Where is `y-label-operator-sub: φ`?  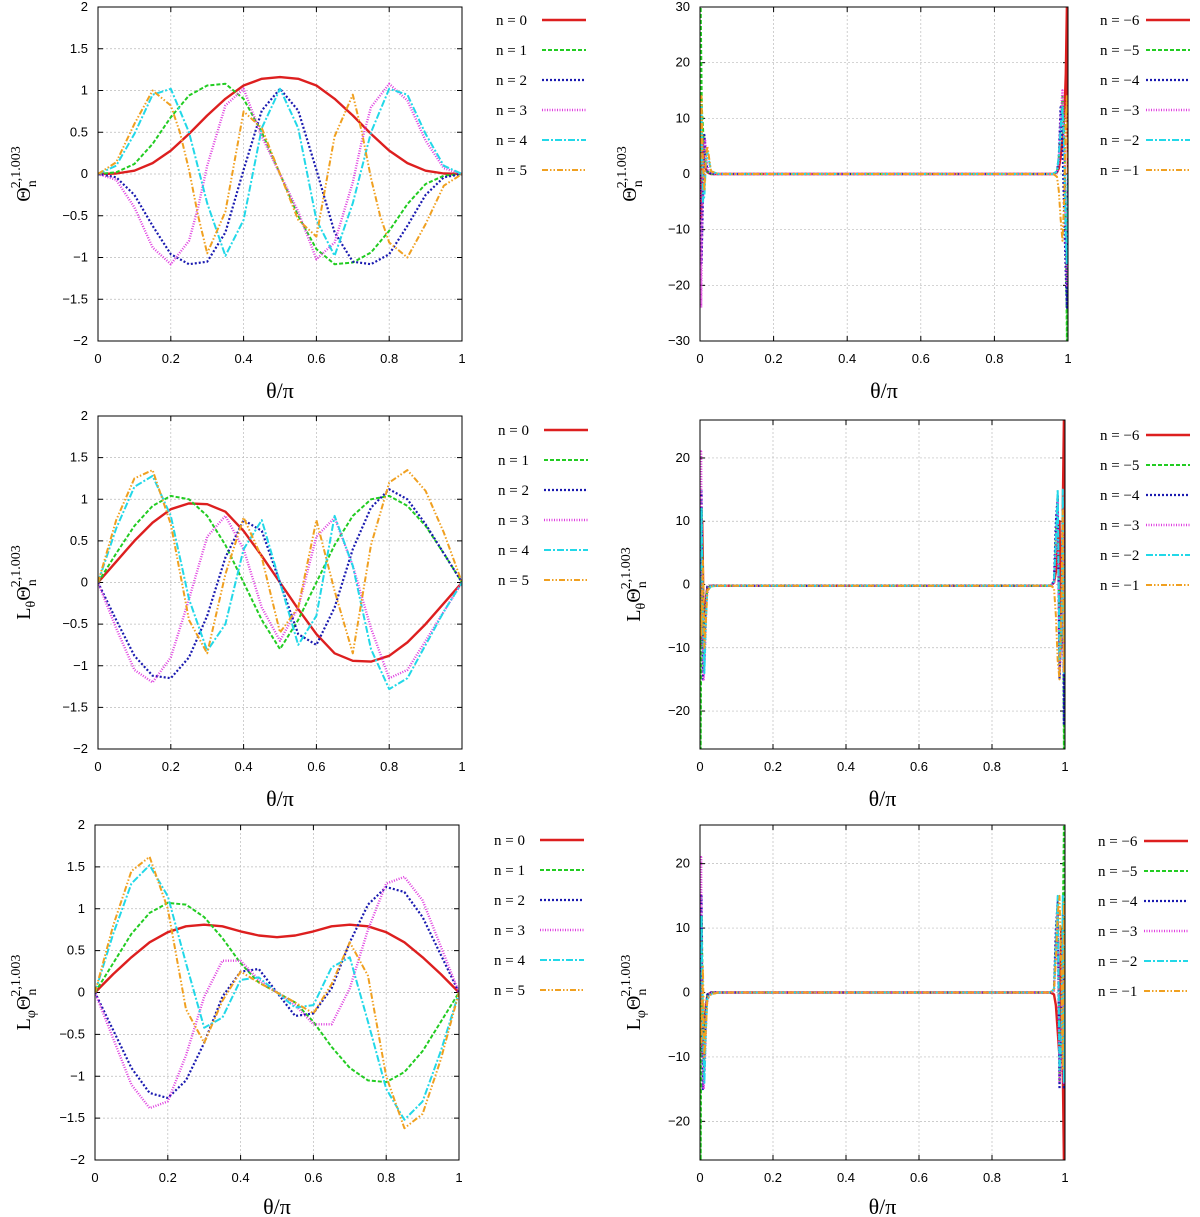
y-label-operator-sub: φ is located at coordinates (641, 1014).